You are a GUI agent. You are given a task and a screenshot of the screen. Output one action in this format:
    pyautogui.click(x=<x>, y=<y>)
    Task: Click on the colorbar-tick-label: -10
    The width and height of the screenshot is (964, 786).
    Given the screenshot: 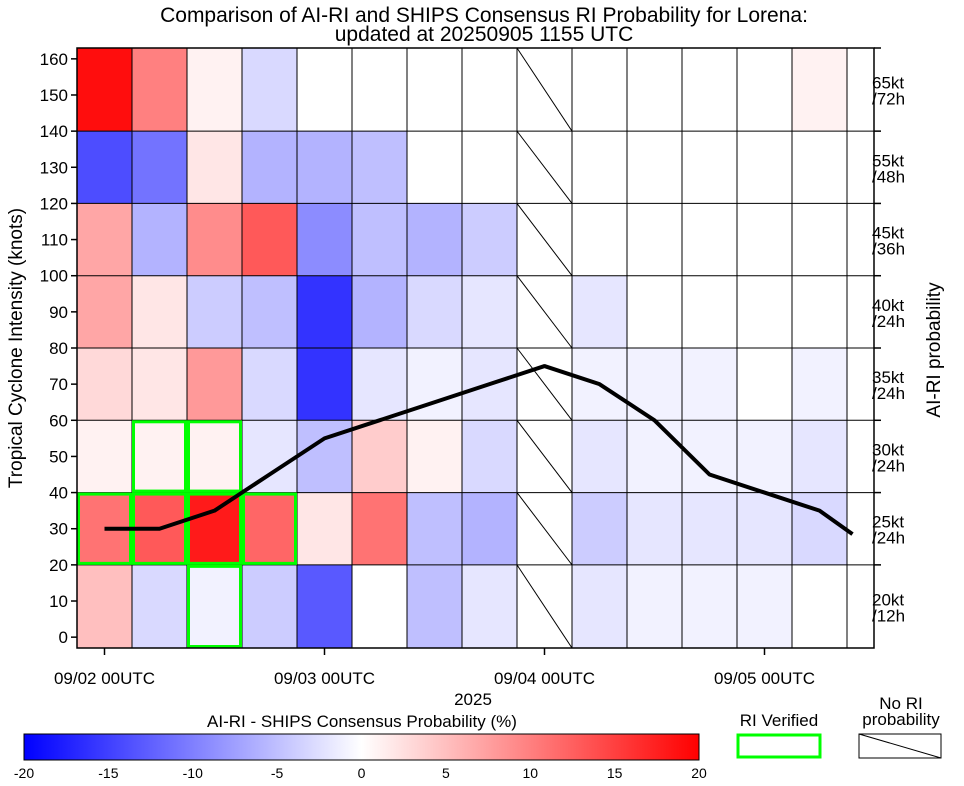 What is the action you would take?
    pyautogui.click(x=193, y=773)
    